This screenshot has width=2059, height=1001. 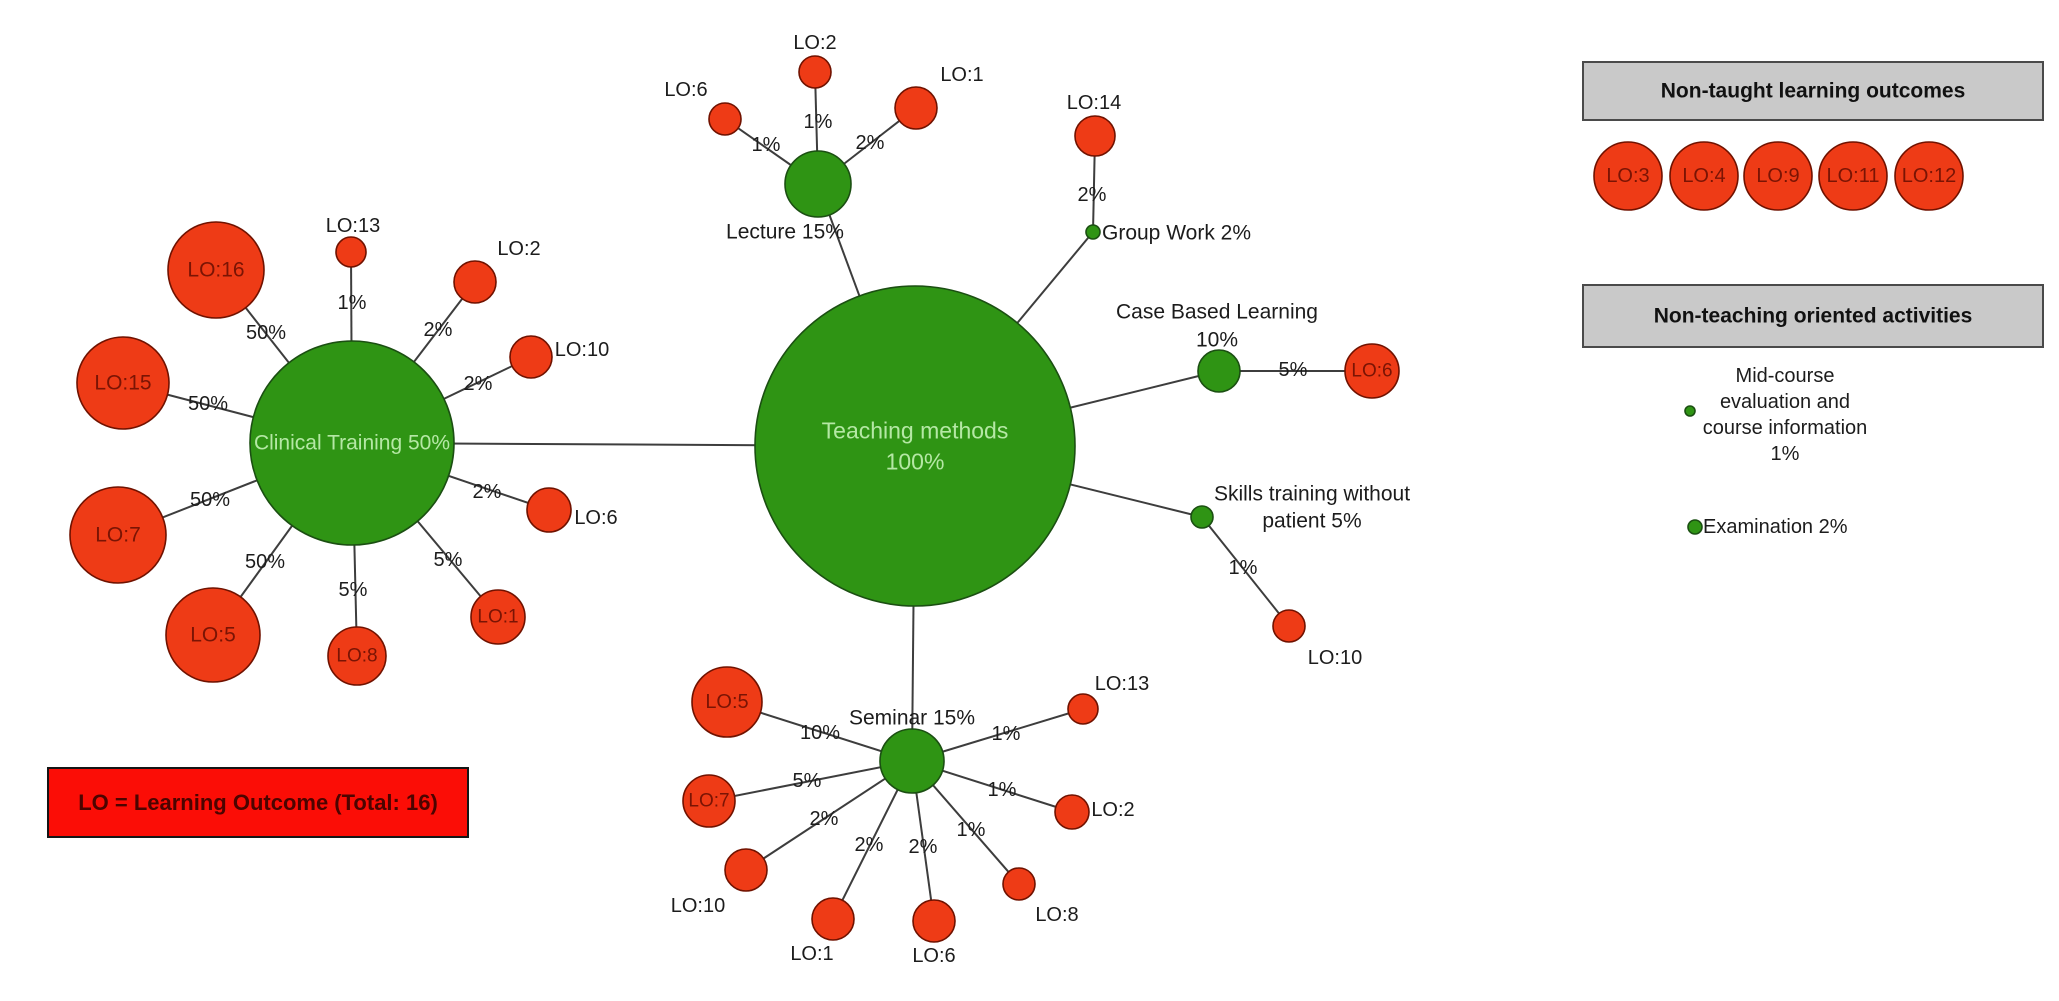 What do you see at coordinates (487, 492) in the screenshot?
I see `edge-label-clinical-training-ct-lo6: 2%` at bounding box center [487, 492].